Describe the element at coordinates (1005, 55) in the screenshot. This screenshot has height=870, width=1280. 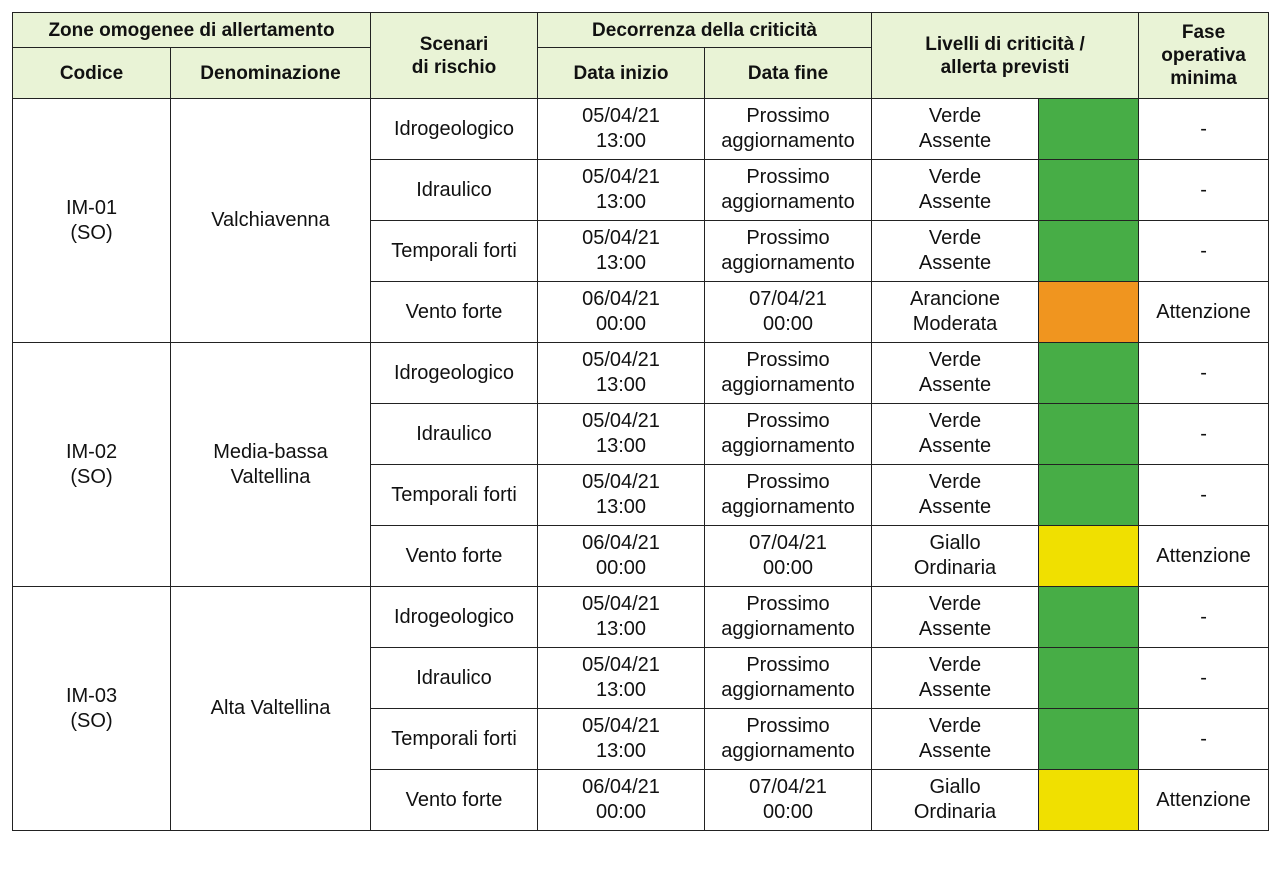
I see `header-levels: Livelli di criticità / allerta previsti` at that location.